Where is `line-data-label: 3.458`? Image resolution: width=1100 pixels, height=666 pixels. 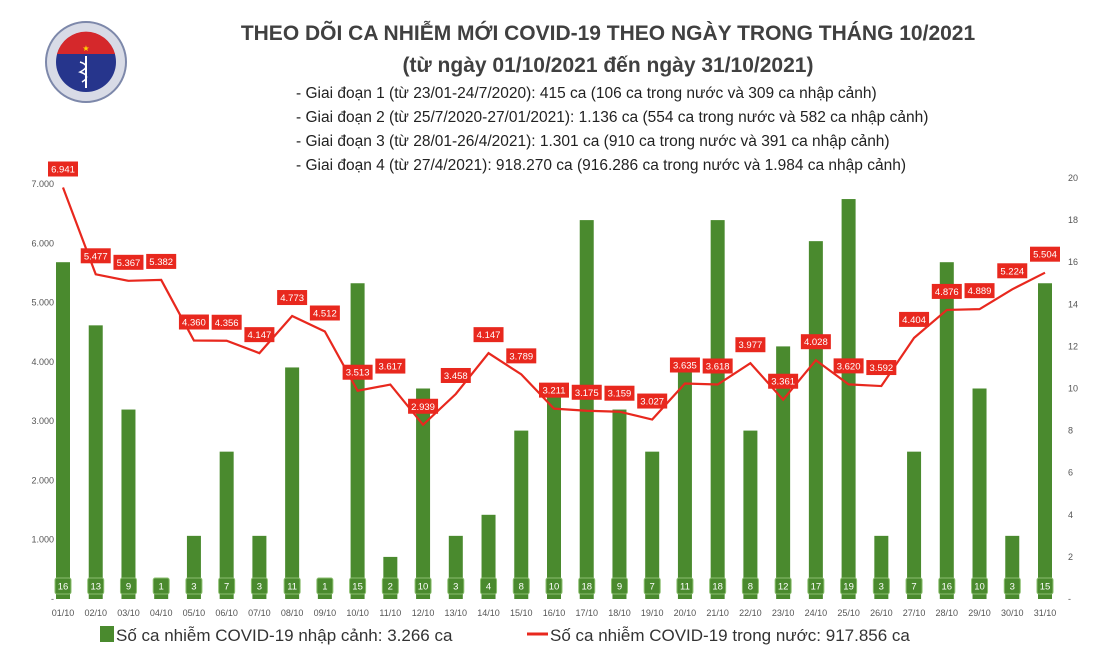
line-data-label: 3.458 is located at coordinates (455, 375).